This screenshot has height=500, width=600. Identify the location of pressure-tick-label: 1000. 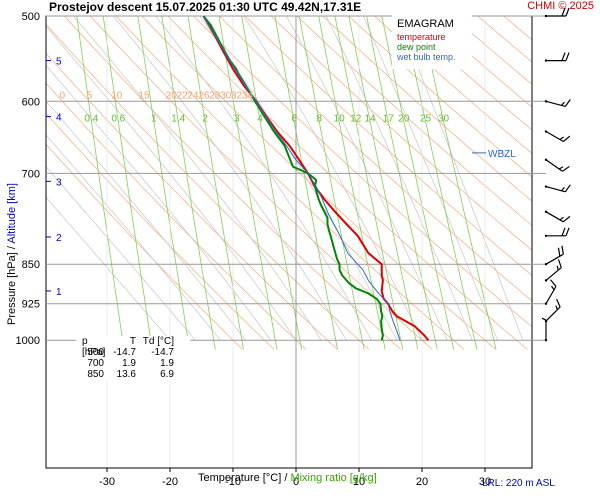
(28, 341).